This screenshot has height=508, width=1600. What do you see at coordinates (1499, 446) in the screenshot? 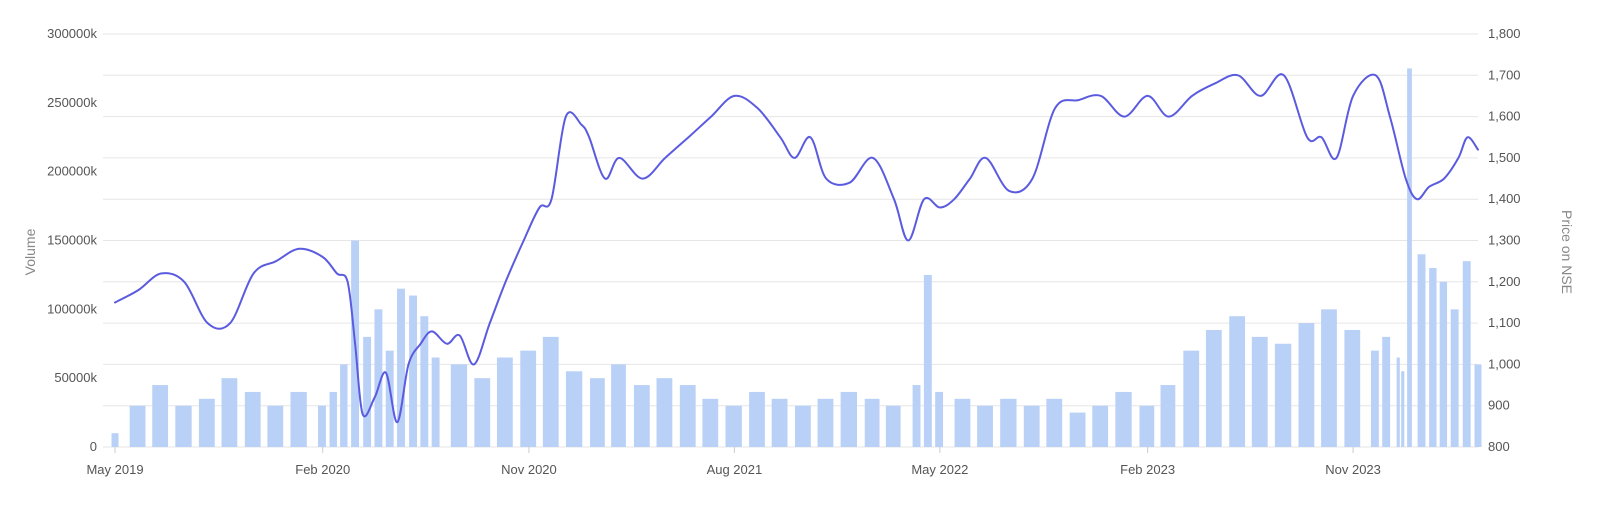
I see `right-tick-label: 800` at bounding box center [1499, 446].